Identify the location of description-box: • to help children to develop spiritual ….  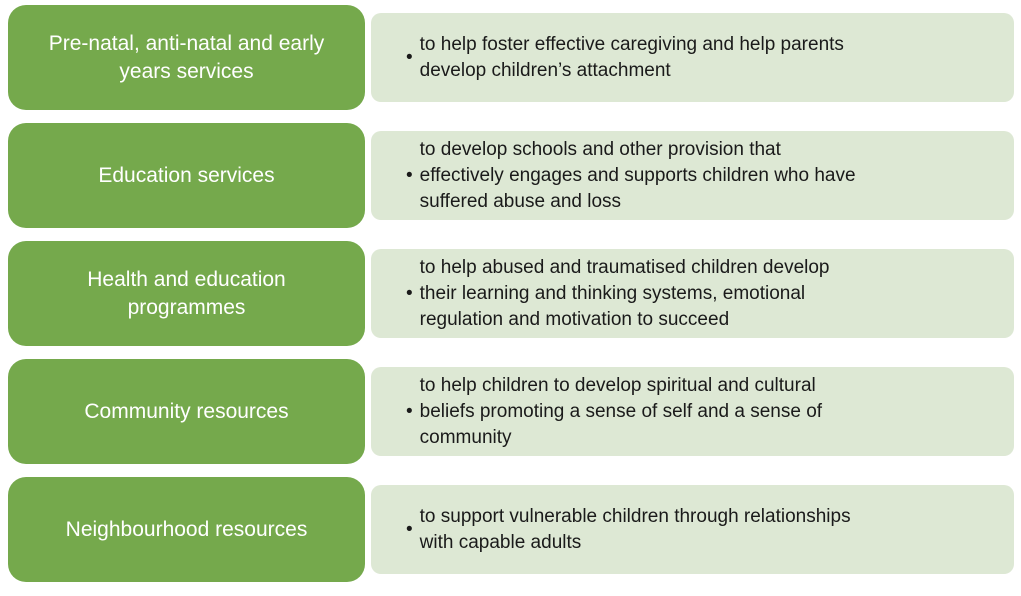
(692, 411).